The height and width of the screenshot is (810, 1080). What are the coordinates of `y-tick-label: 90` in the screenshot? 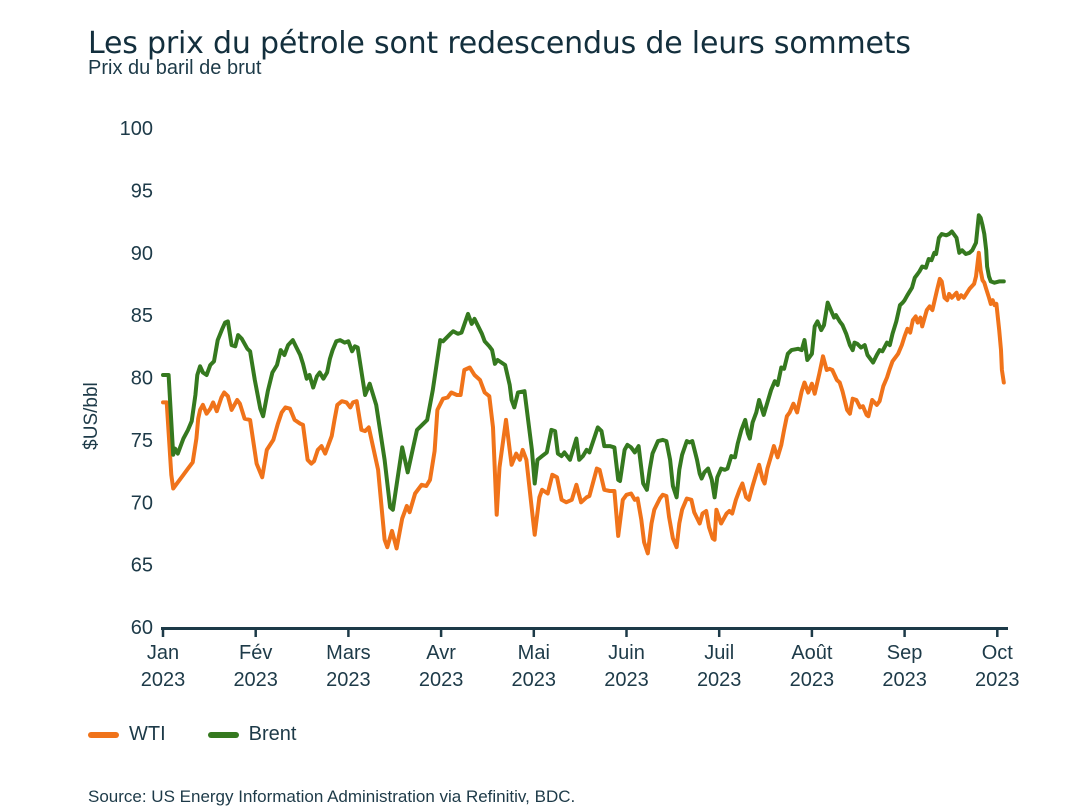 It's located at (142, 254).